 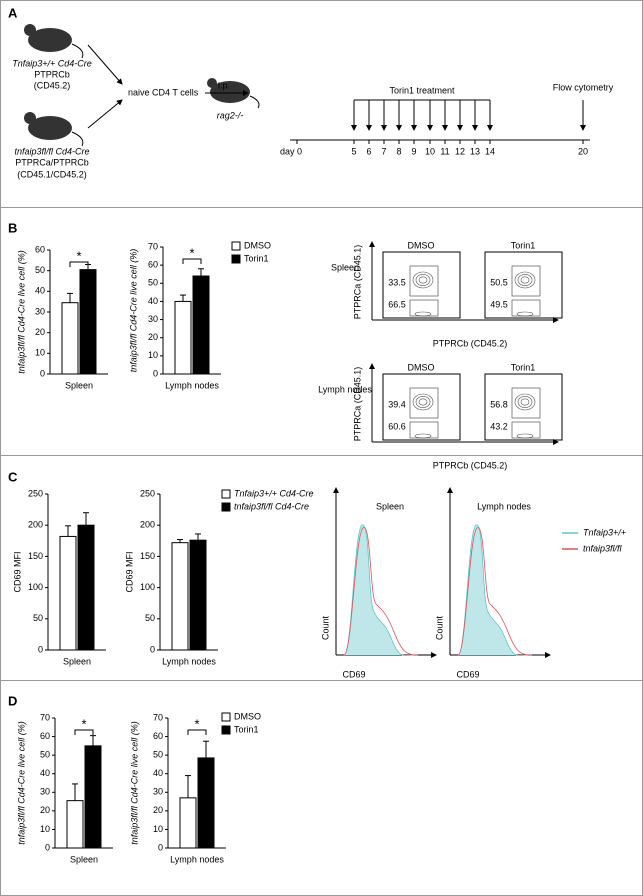 I want to click on y-tick-label: 200, so click(x=147, y=525).